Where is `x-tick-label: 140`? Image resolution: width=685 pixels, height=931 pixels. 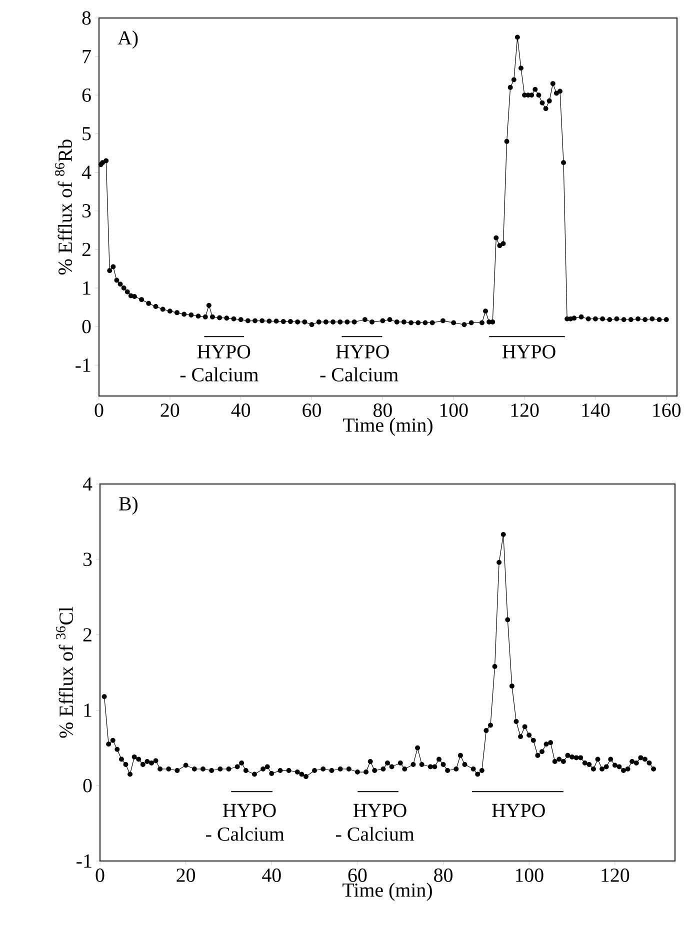
x-tick-label: 140 is located at coordinates (596, 410).